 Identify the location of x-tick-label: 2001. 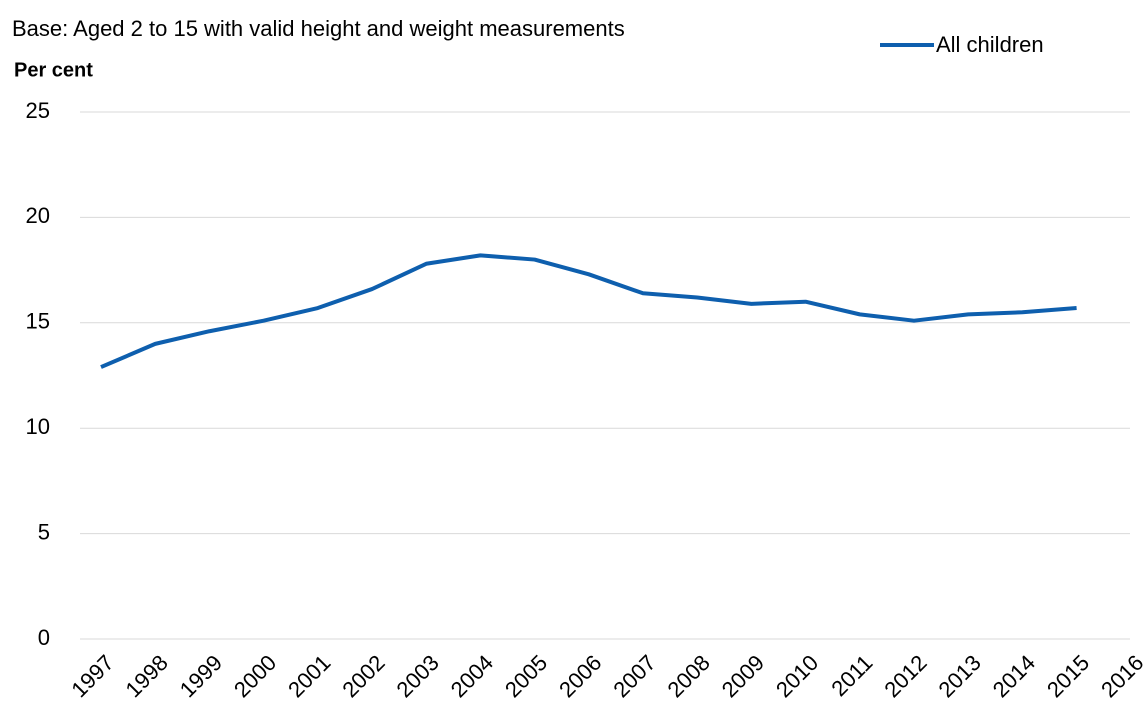
(309, 676).